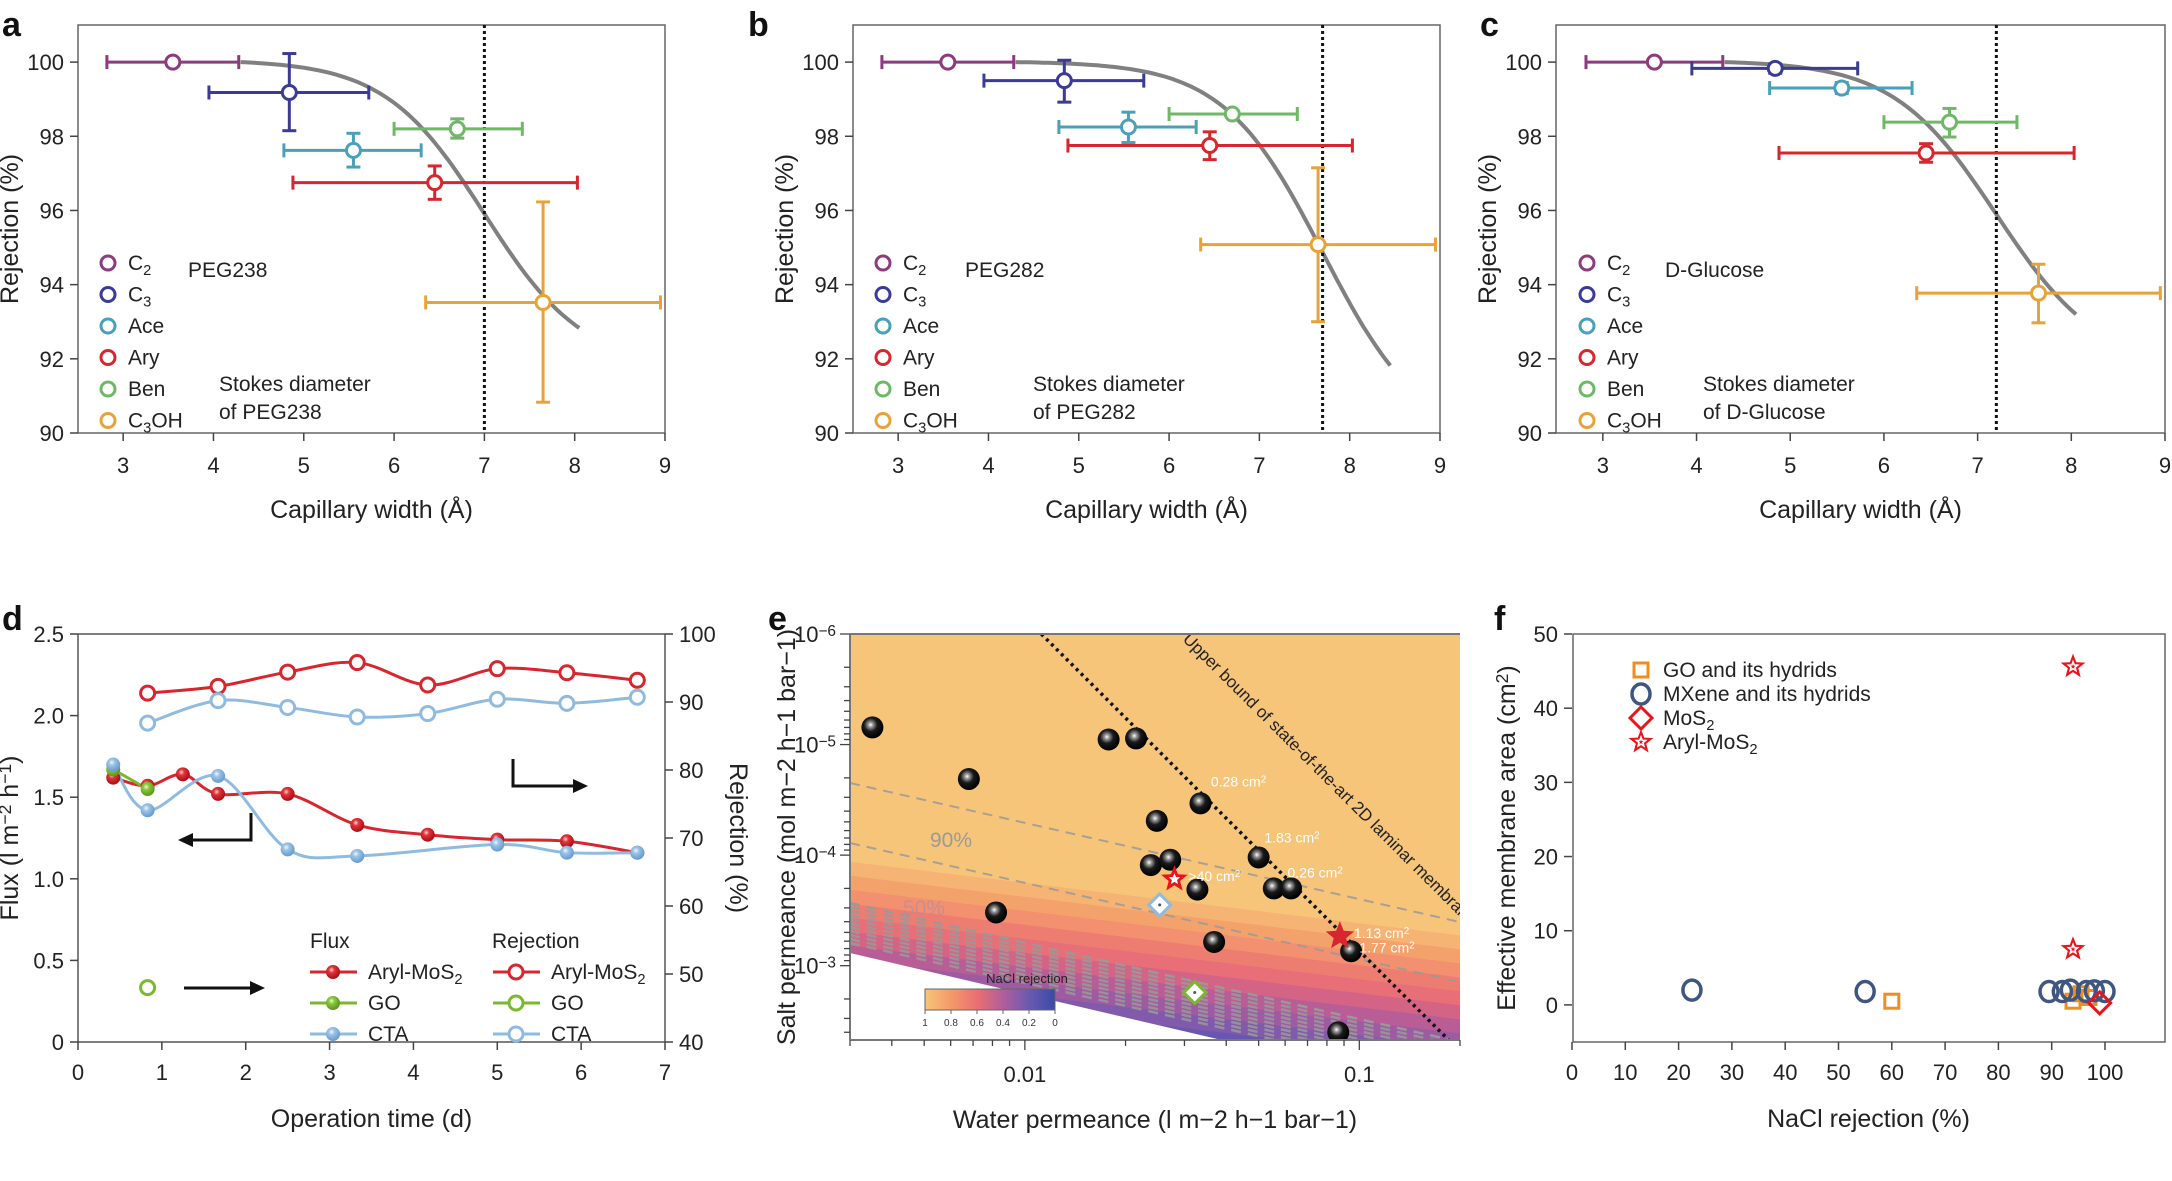  What do you see at coordinates (815, 634) in the screenshot?
I see `y-tick-label: 10−6` at bounding box center [815, 634].